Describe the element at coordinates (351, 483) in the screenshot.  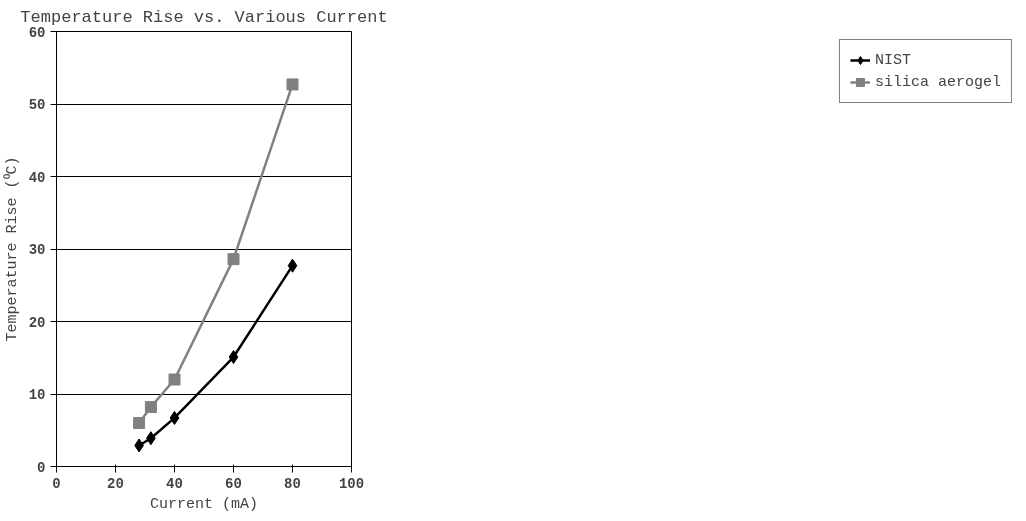
I see `x-tick-label: 100` at that location.